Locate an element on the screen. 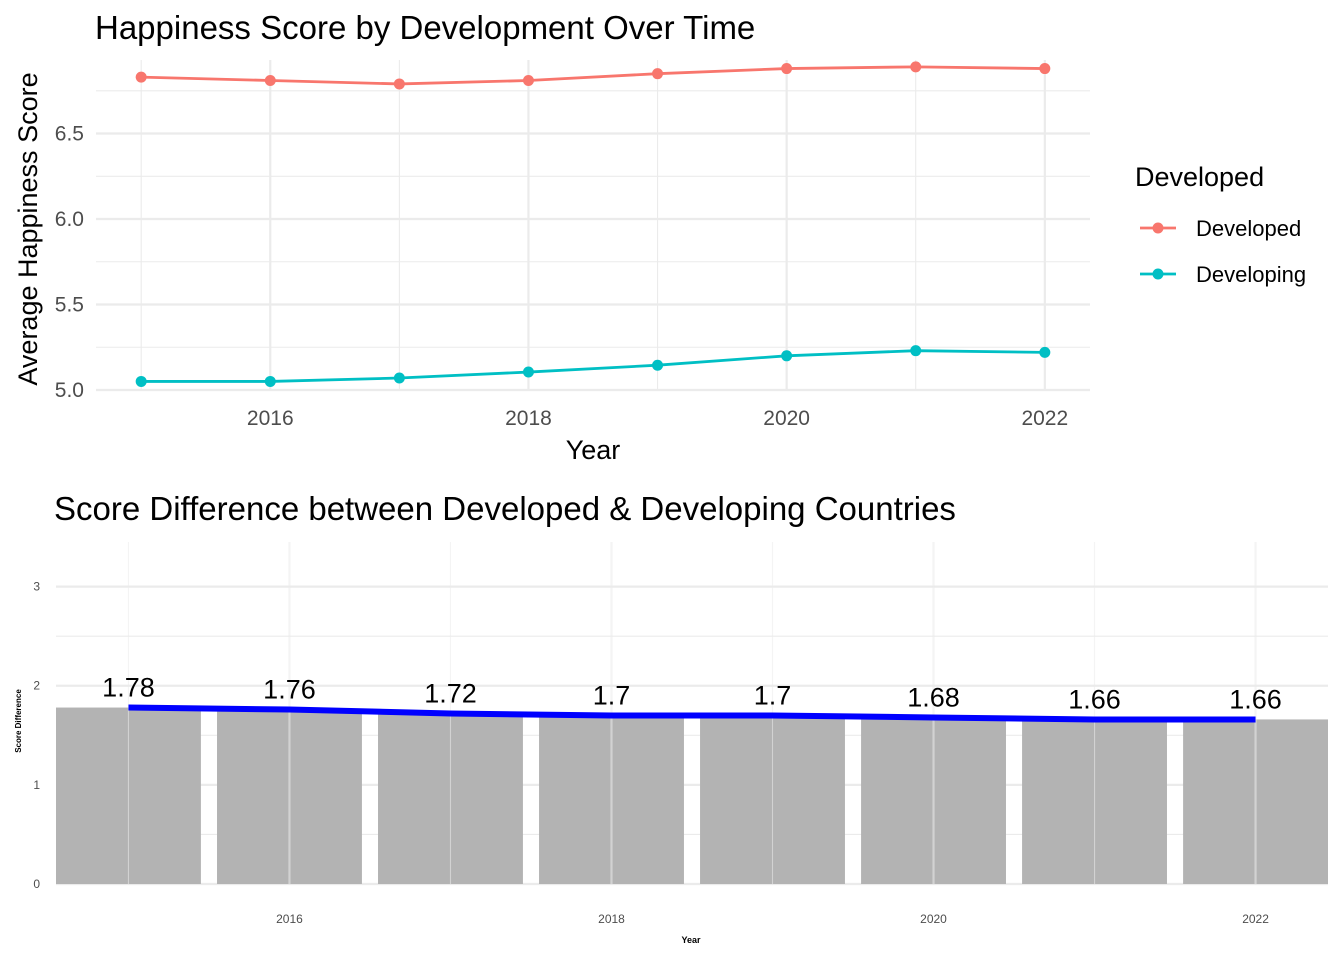  series-line-developed is located at coordinates (593, 75).